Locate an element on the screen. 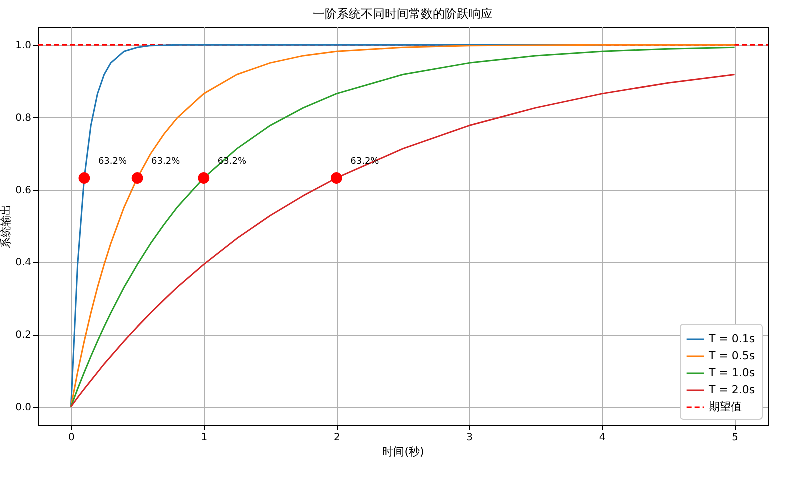 This screenshot has height=479, width=787. x-tick-label: 3 is located at coordinates (470, 438).